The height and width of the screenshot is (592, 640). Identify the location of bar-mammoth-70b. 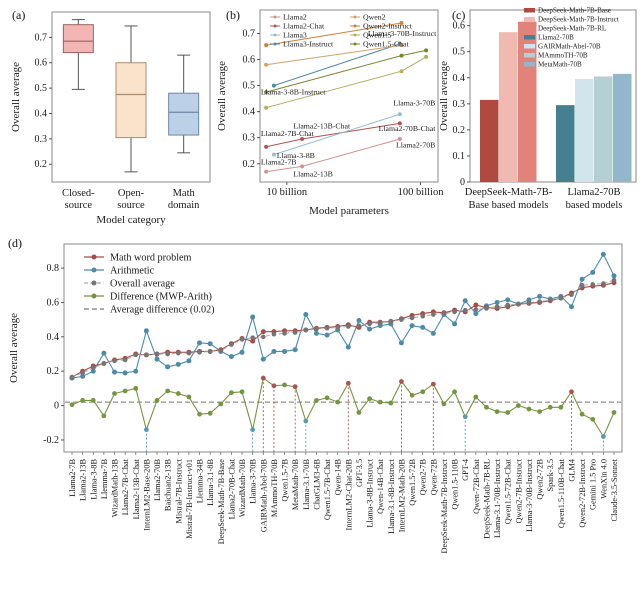
(603, 129).